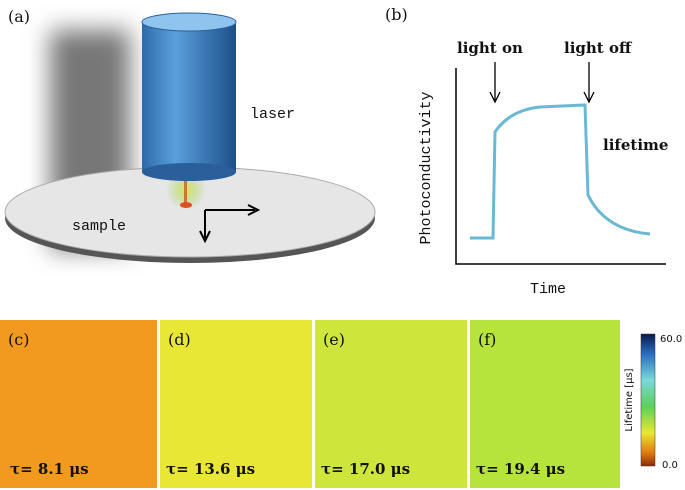 The height and width of the screenshot is (490, 685). What do you see at coordinates (648, 400) in the screenshot?
I see `colorbar-scale` at bounding box center [648, 400].